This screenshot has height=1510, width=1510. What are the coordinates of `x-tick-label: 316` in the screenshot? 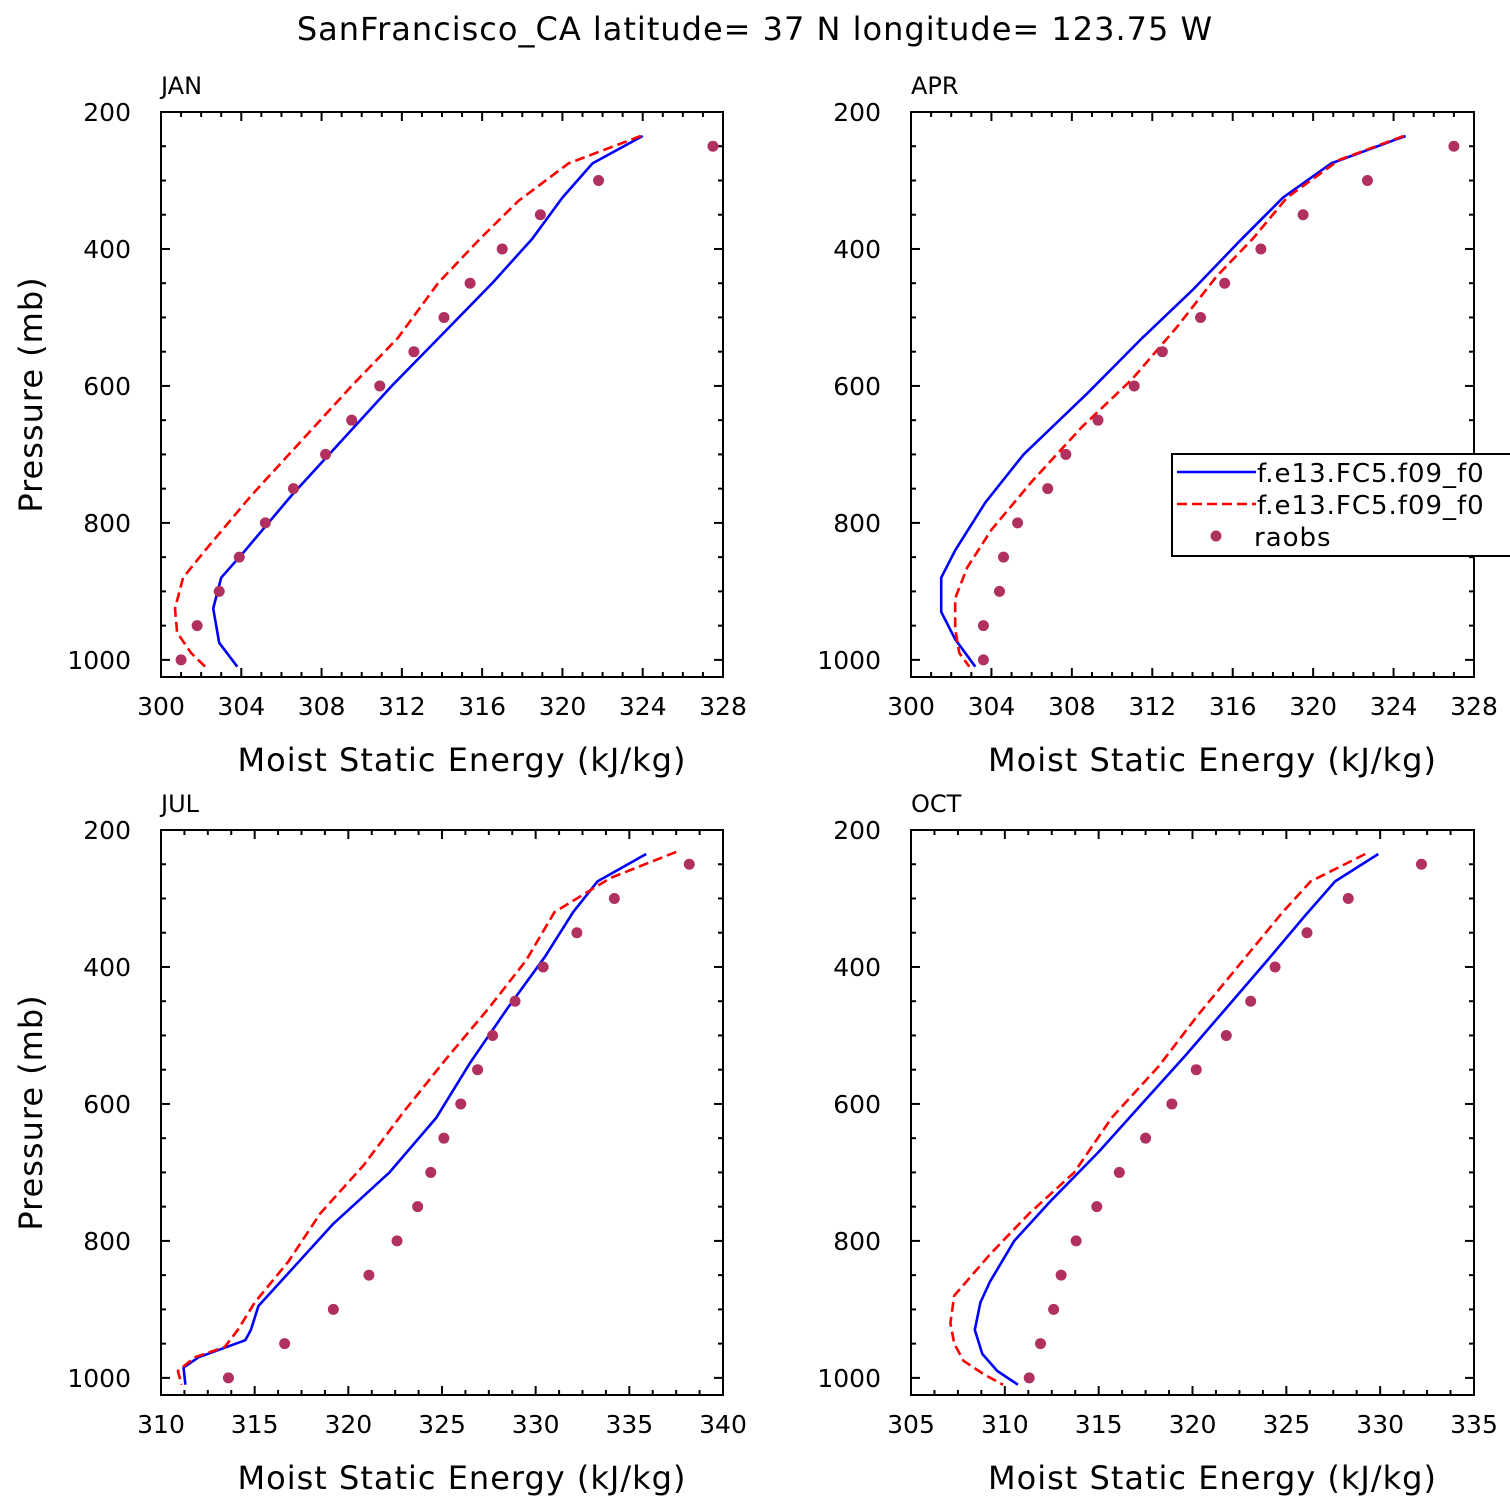 It's located at (1233, 706).